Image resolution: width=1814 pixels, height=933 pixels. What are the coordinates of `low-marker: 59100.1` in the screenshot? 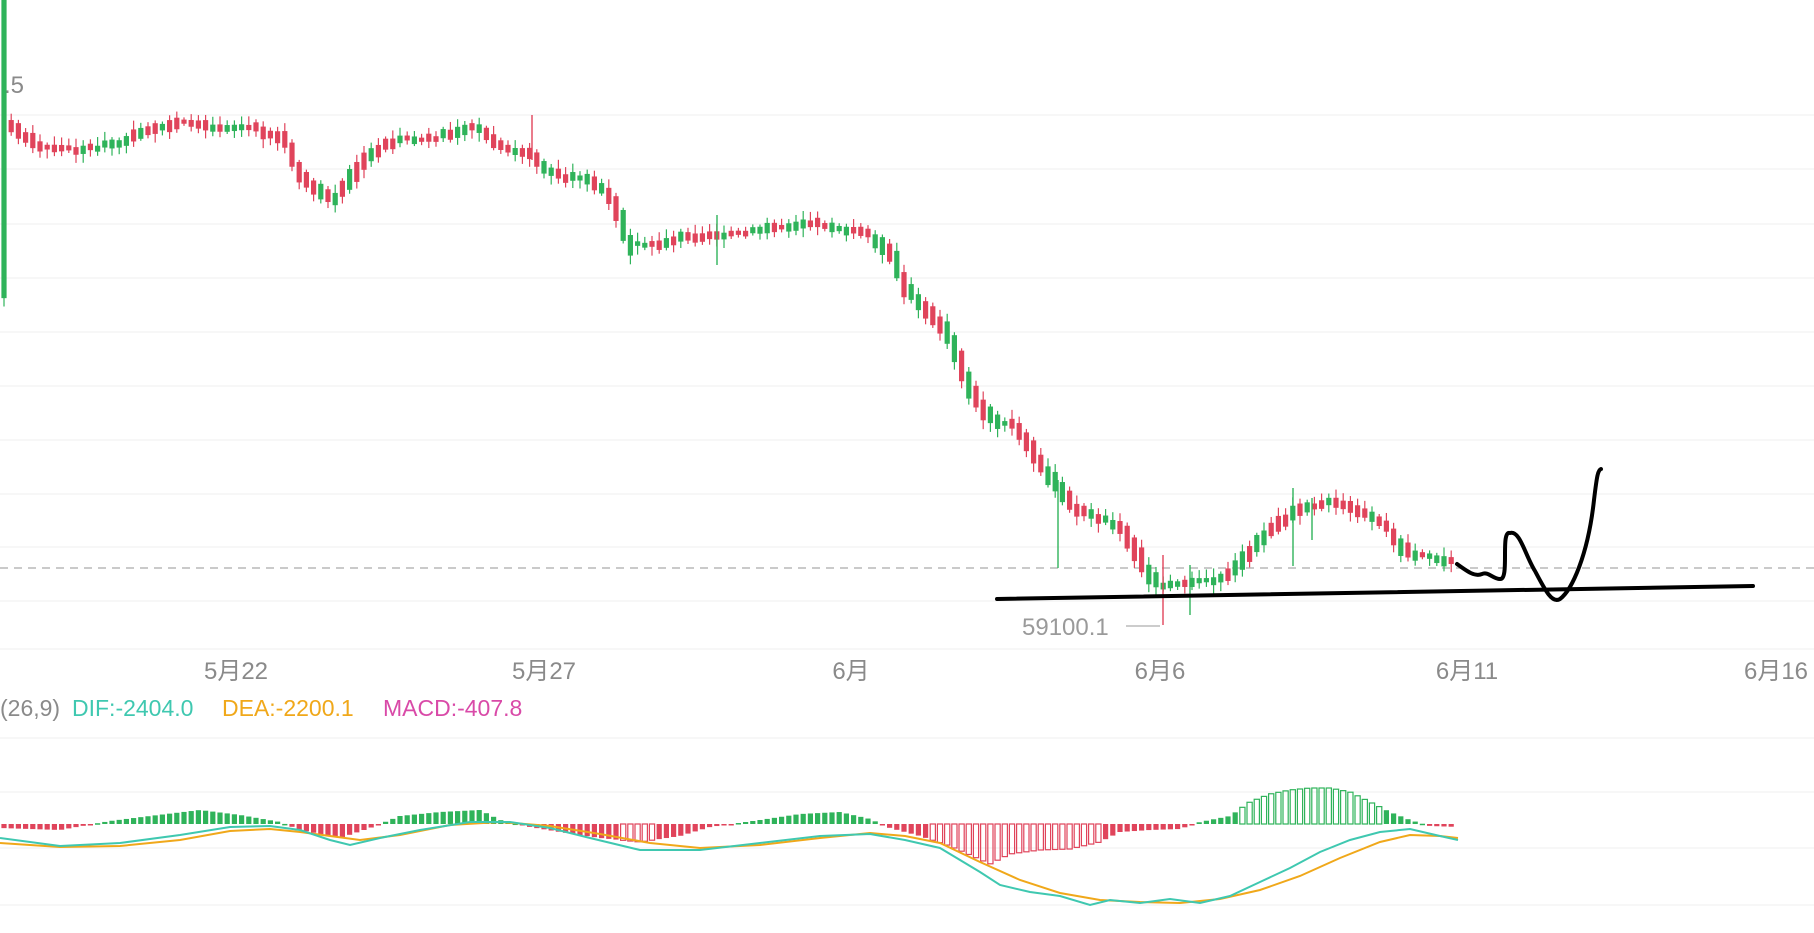 It's located at (1091, 627).